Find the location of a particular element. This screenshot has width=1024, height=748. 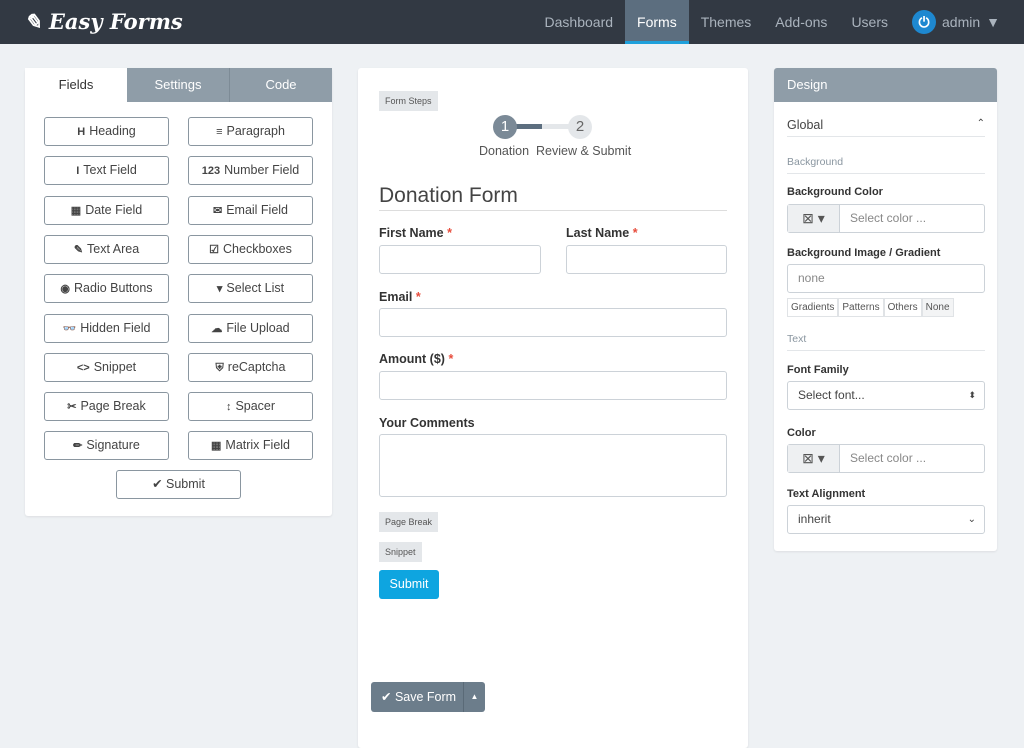

power-icon: ⏻ is located at coordinates (924, 22).